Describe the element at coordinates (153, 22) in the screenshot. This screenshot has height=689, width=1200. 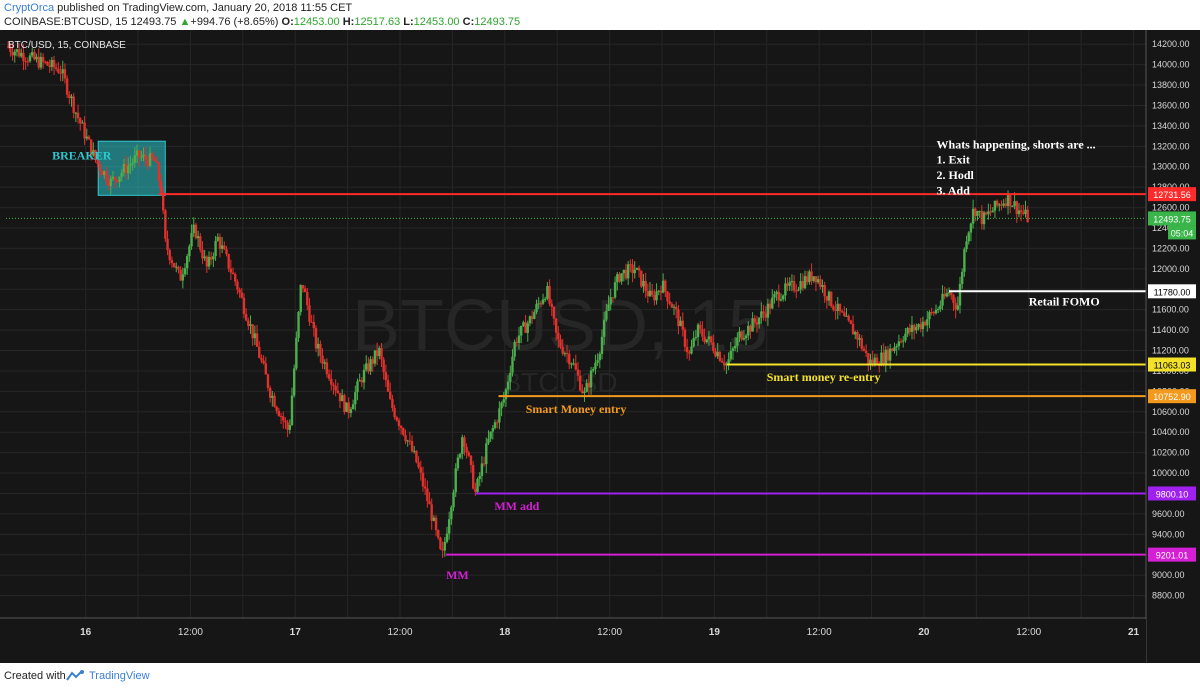
I see `last-price: 12493.75` at that location.